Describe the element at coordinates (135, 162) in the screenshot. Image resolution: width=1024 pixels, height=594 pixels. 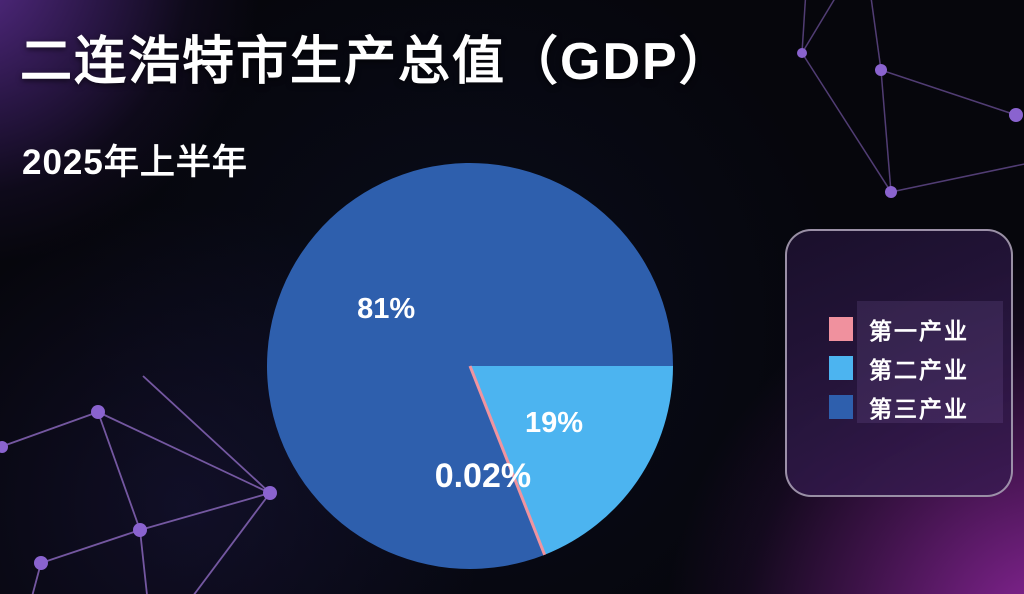
I see `page-subtitle: 2025年上半年` at that location.